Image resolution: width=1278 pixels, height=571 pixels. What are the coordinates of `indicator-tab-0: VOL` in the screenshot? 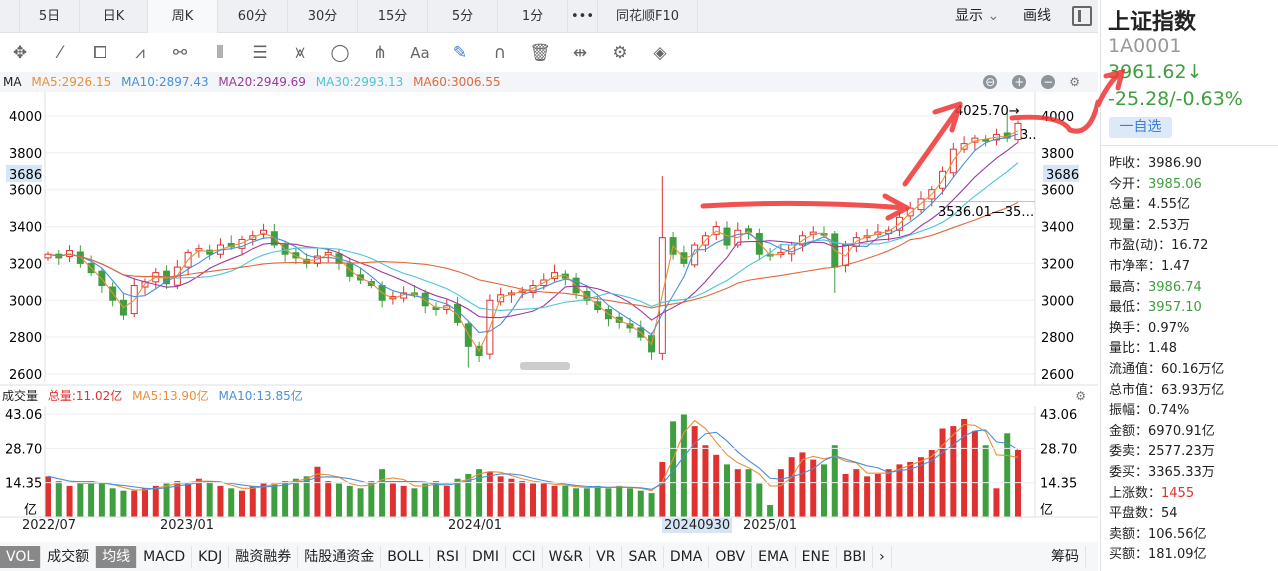 It's located at (21, 556).